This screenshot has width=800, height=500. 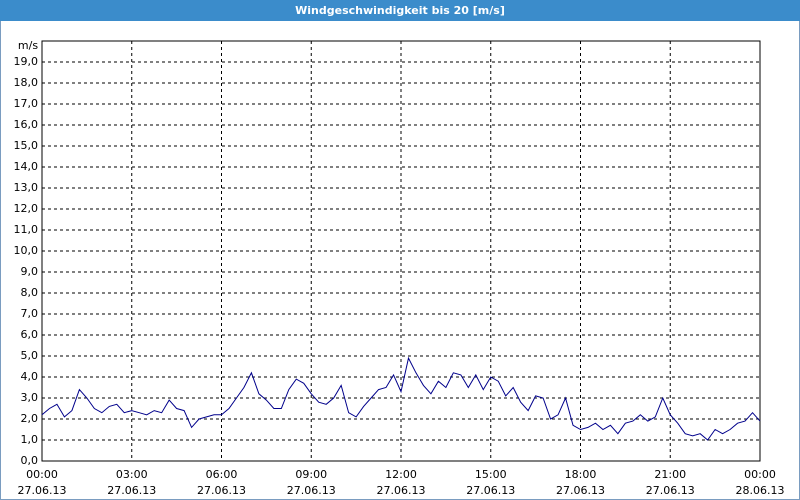 I want to click on x-tick-label: 15:00, so click(x=491, y=474).